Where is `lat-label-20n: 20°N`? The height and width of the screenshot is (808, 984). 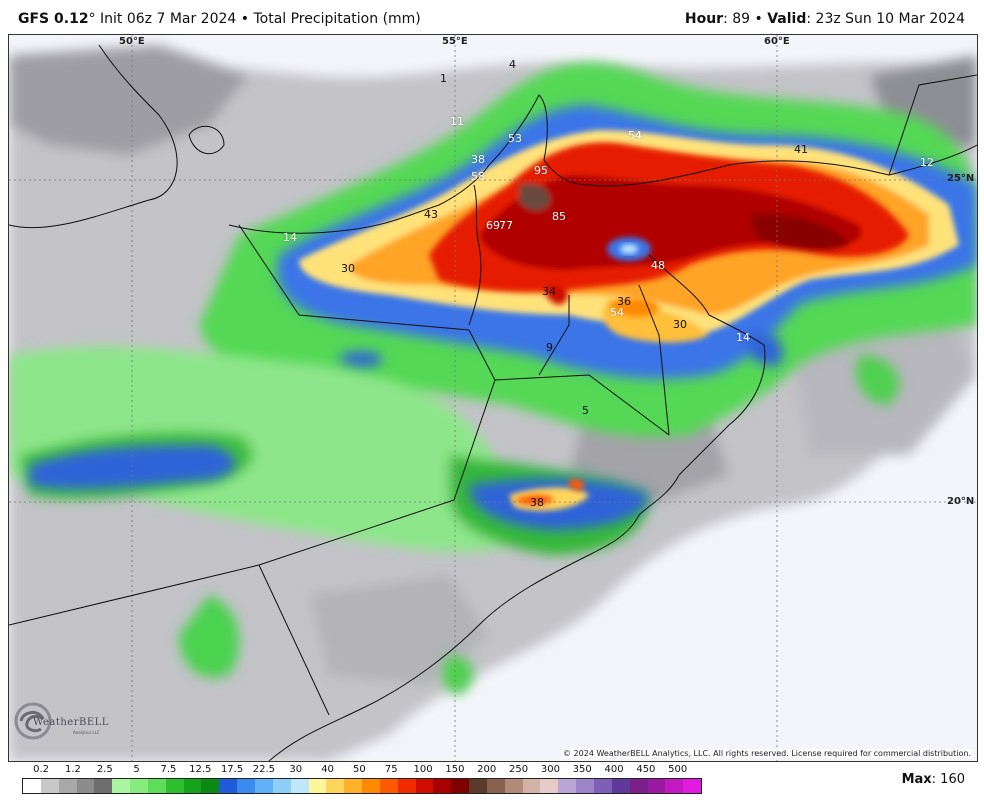
lat-label-20n: 20°N is located at coordinates (961, 501).